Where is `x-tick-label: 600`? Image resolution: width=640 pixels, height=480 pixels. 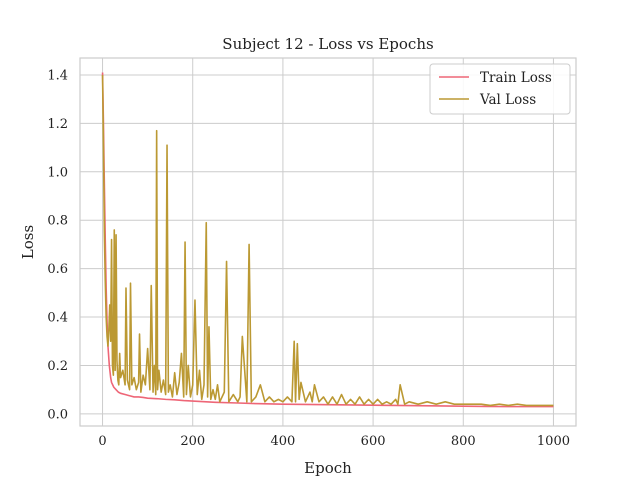 x-tick-label: 600 is located at coordinates (373, 441).